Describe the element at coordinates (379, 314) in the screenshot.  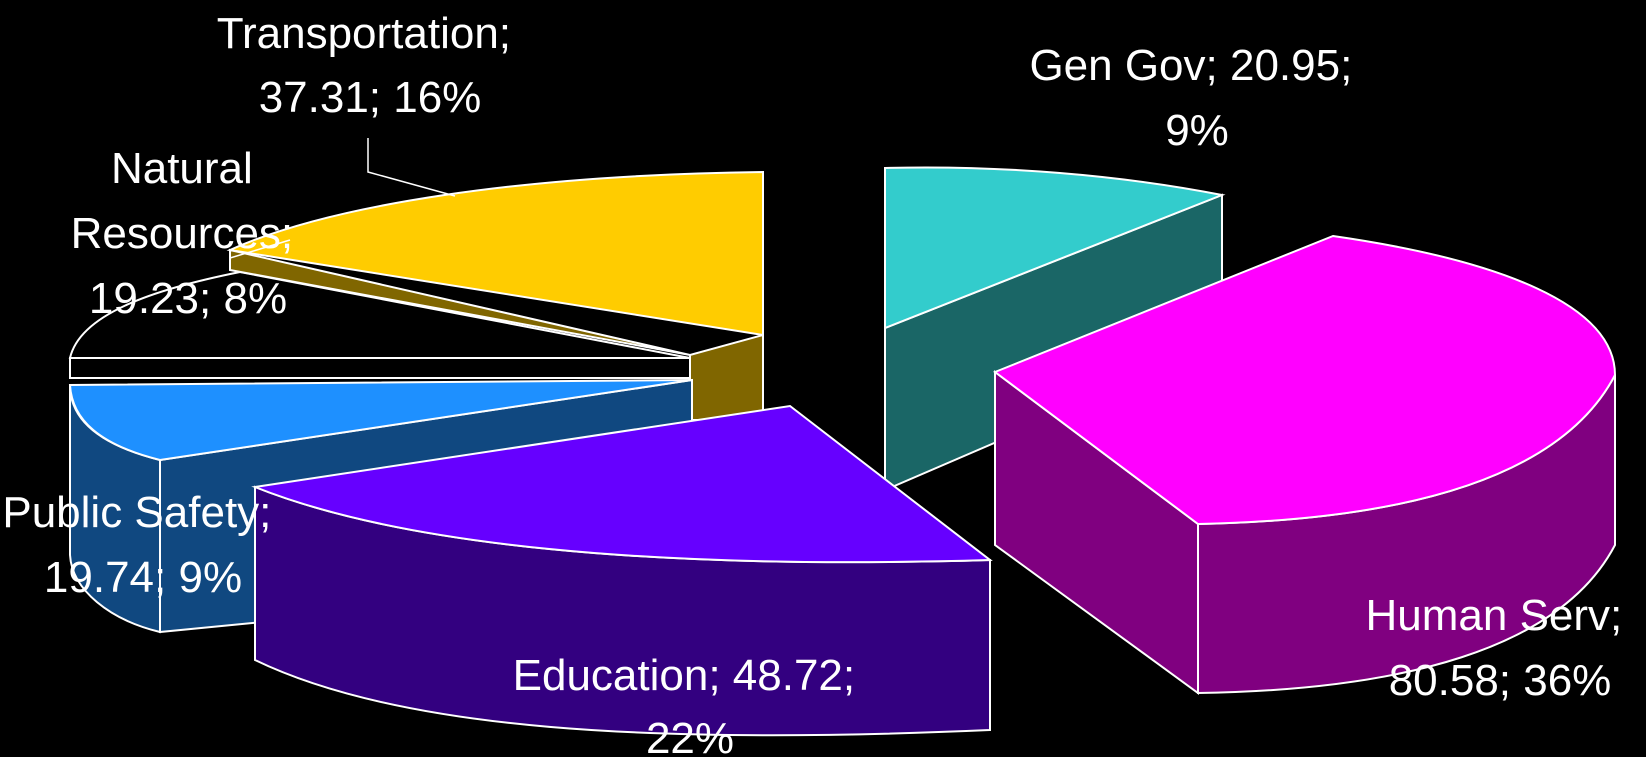
I see `slice-natural-resources-top` at that location.